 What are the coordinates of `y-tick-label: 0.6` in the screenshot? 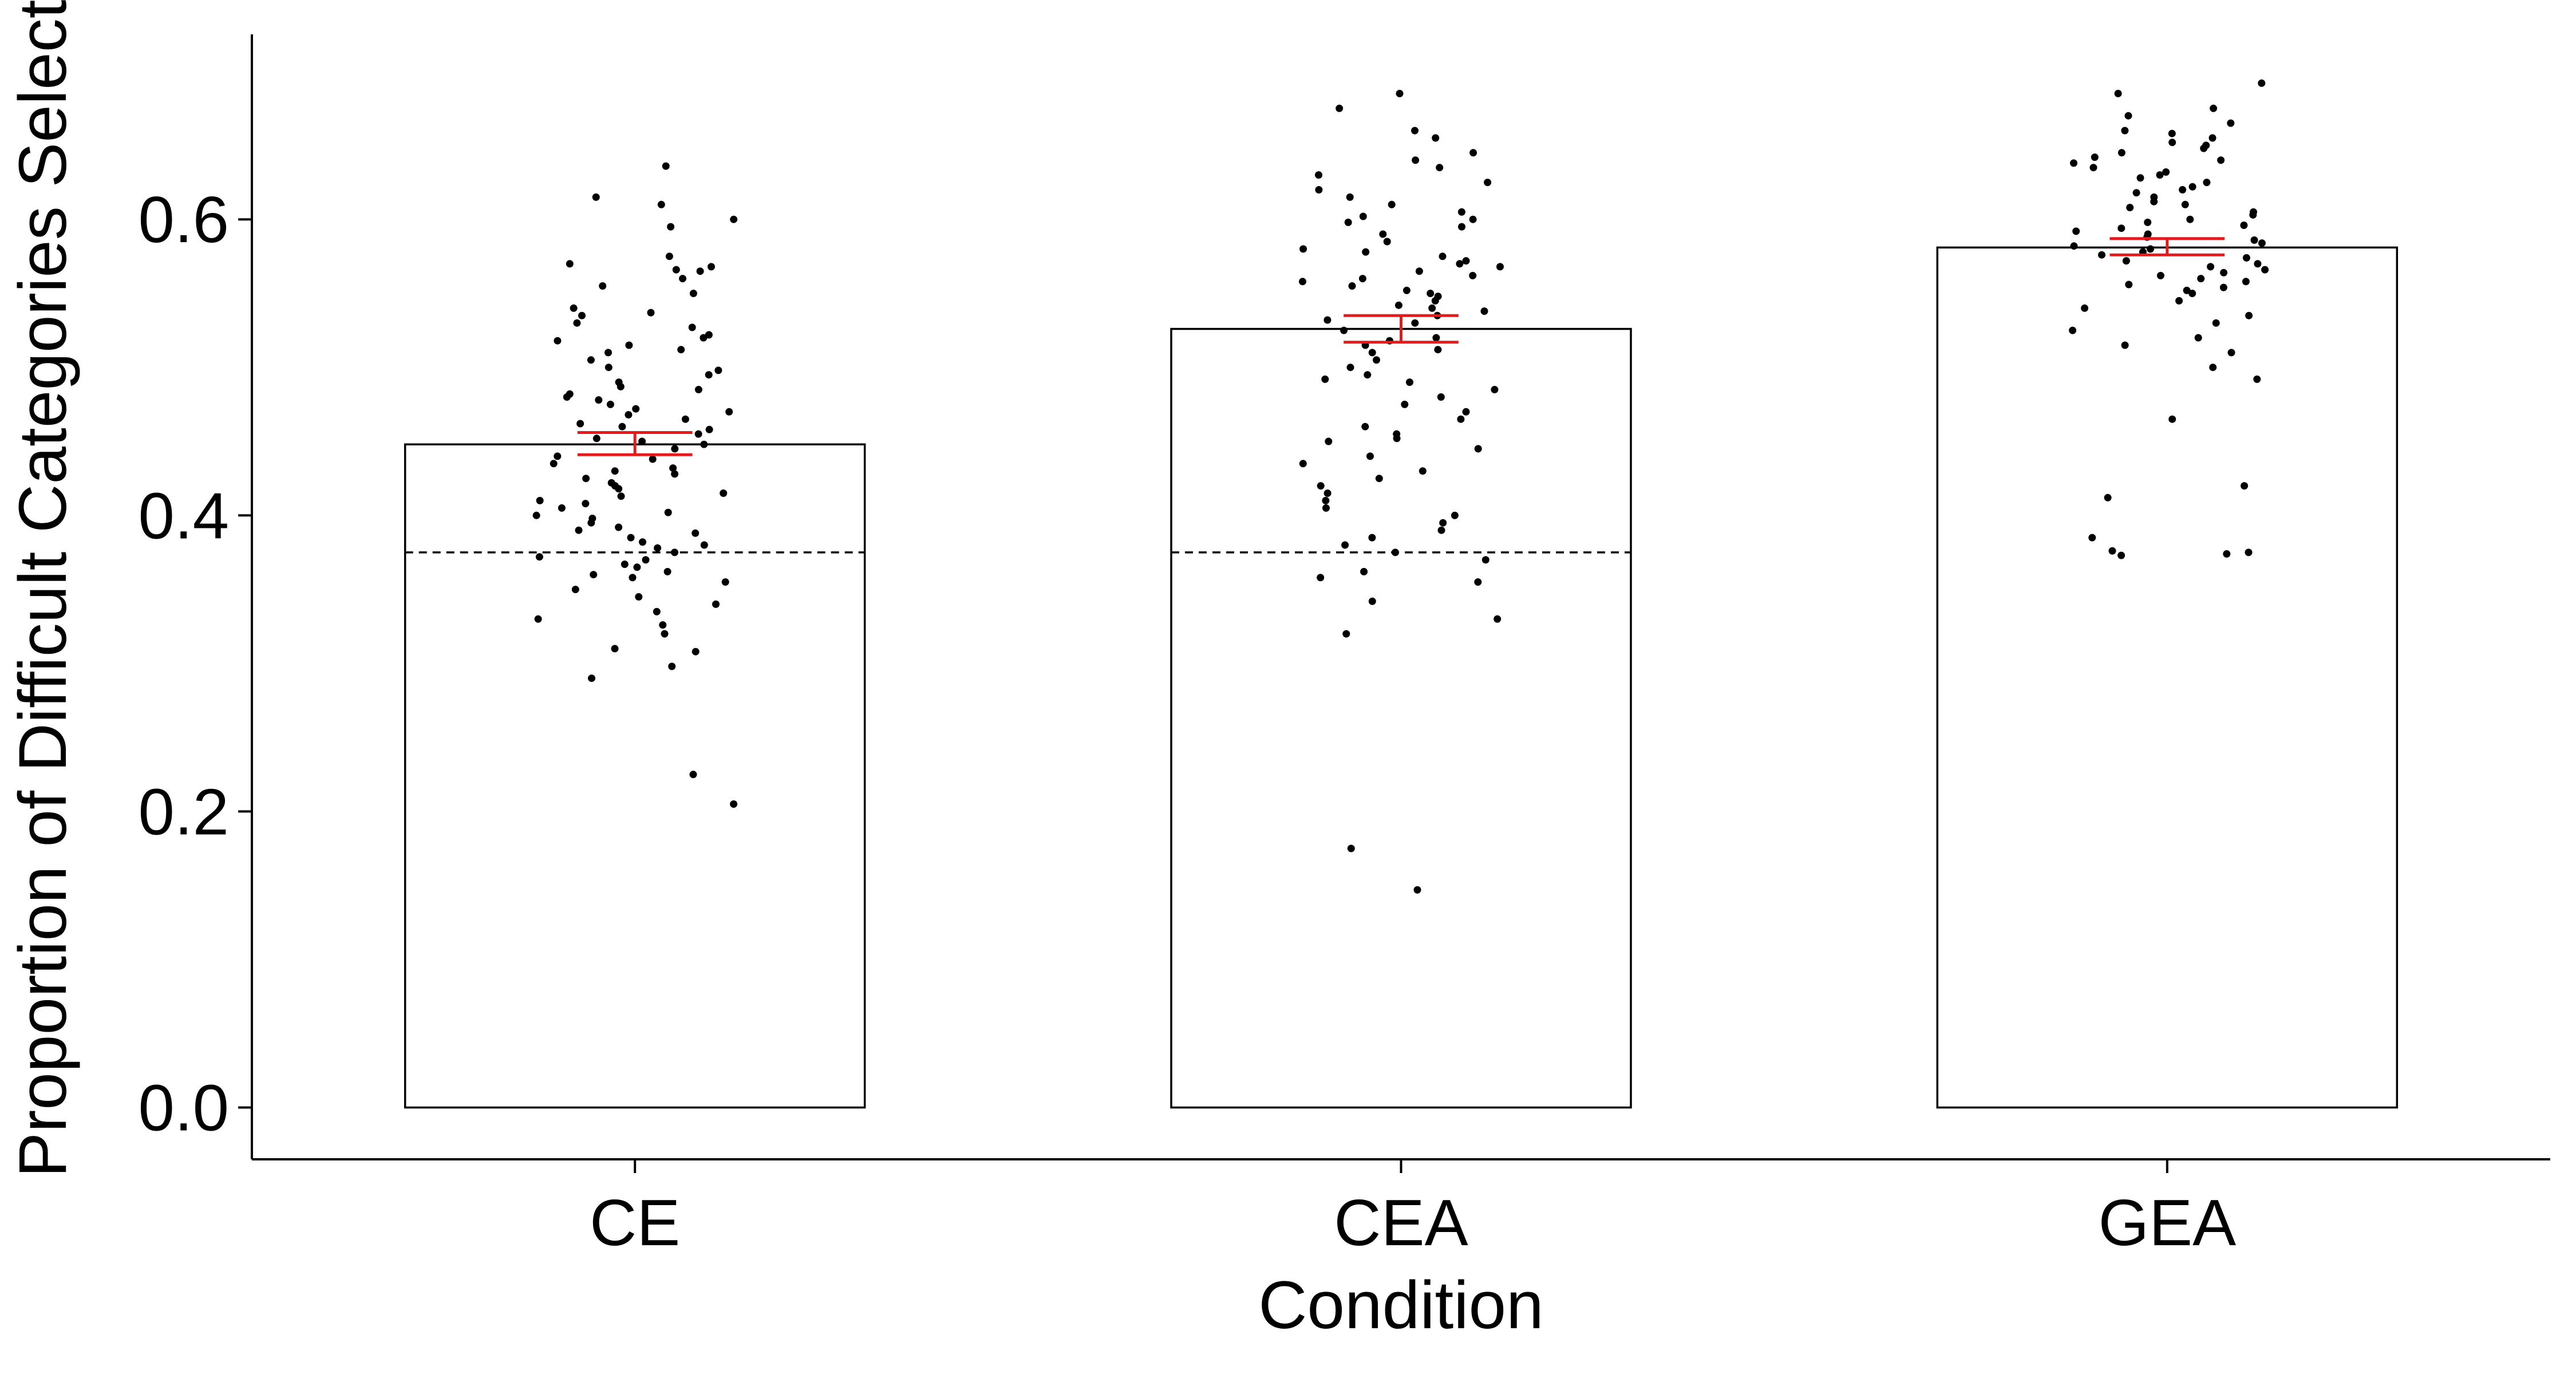 It's located at (184, 220).